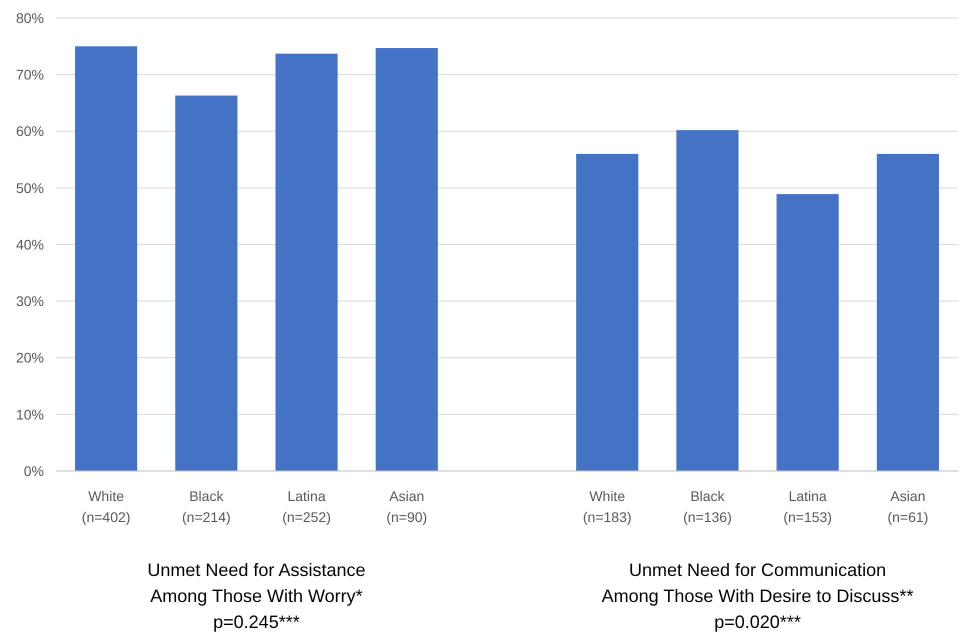 This screenshot has height=637, width=962. I want to click on x-tick-label: Latina (n=153), so click(807, 506).